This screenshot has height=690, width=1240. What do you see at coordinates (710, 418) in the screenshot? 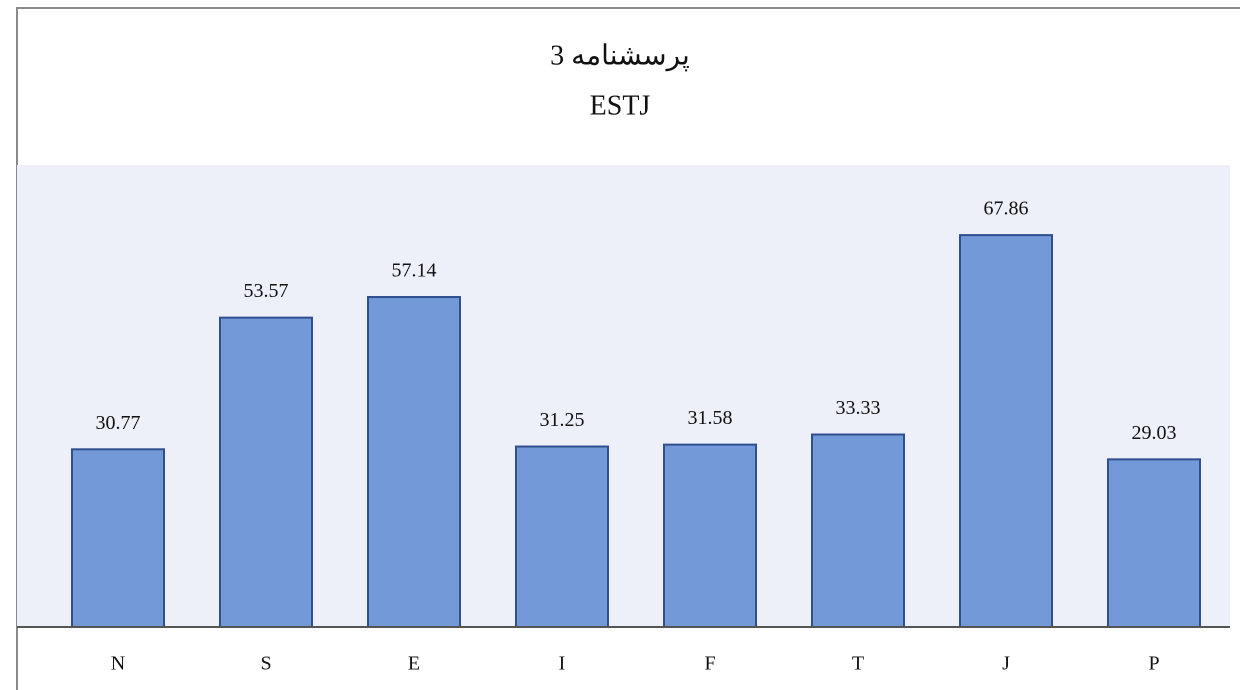
I see `data-label: 31.58` at bounding box center [710, 418].